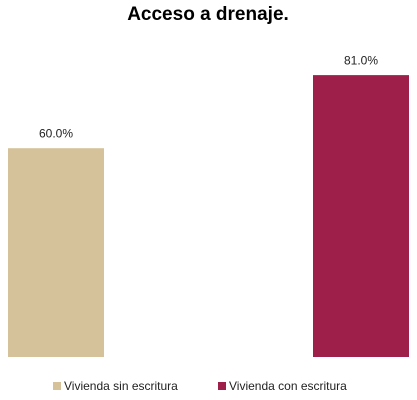 Image resolution: width=417 pixels, height=400 pixels. Describe the element at coordinates (288, 386) in the screenshot. I see `legend-label: Vivienda con escritura` at that location.